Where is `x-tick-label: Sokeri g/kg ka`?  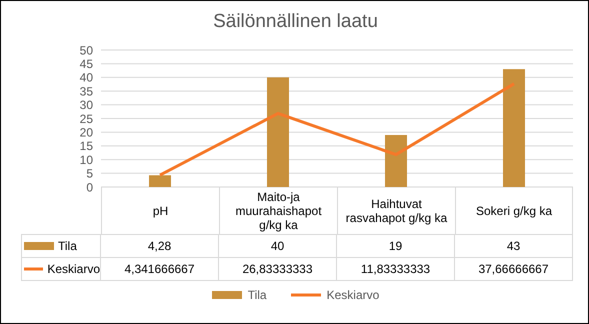 x-tick-label: Sokeri g/kg ka is located at coordinates (514, 211).